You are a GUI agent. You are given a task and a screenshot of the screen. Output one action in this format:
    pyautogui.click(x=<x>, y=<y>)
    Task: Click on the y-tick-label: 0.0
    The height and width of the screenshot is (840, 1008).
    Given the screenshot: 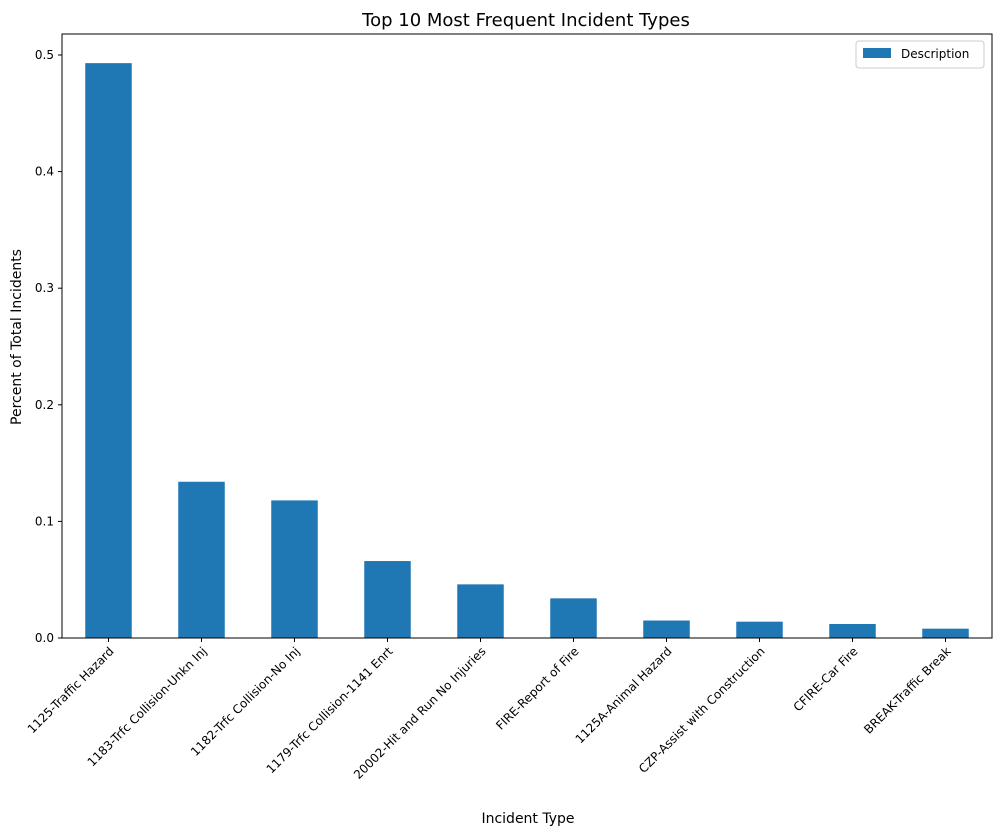 What is the action you would take?
    pyautogui.click(x=44, y=638)
    